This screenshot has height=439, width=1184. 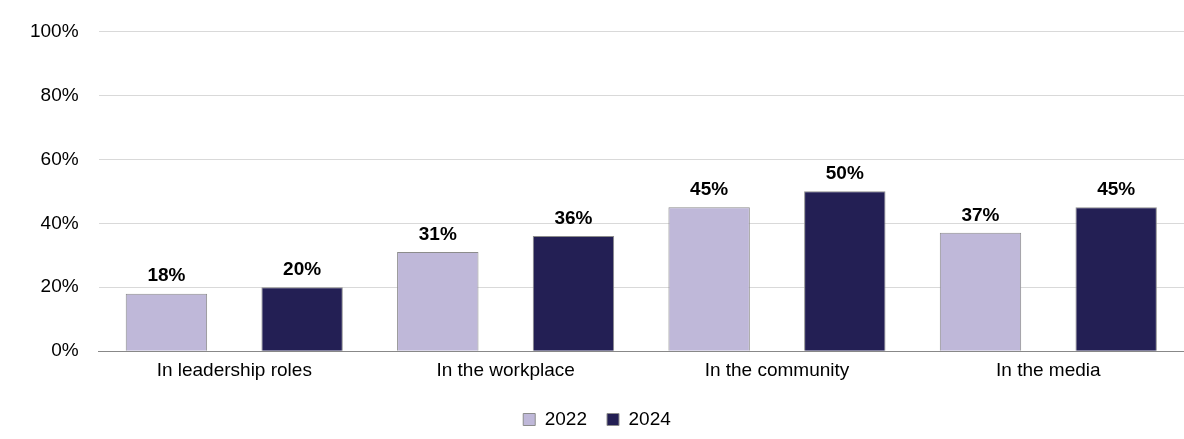 I want to click on y-tick-label: 40%, so click(x=59, y=222).